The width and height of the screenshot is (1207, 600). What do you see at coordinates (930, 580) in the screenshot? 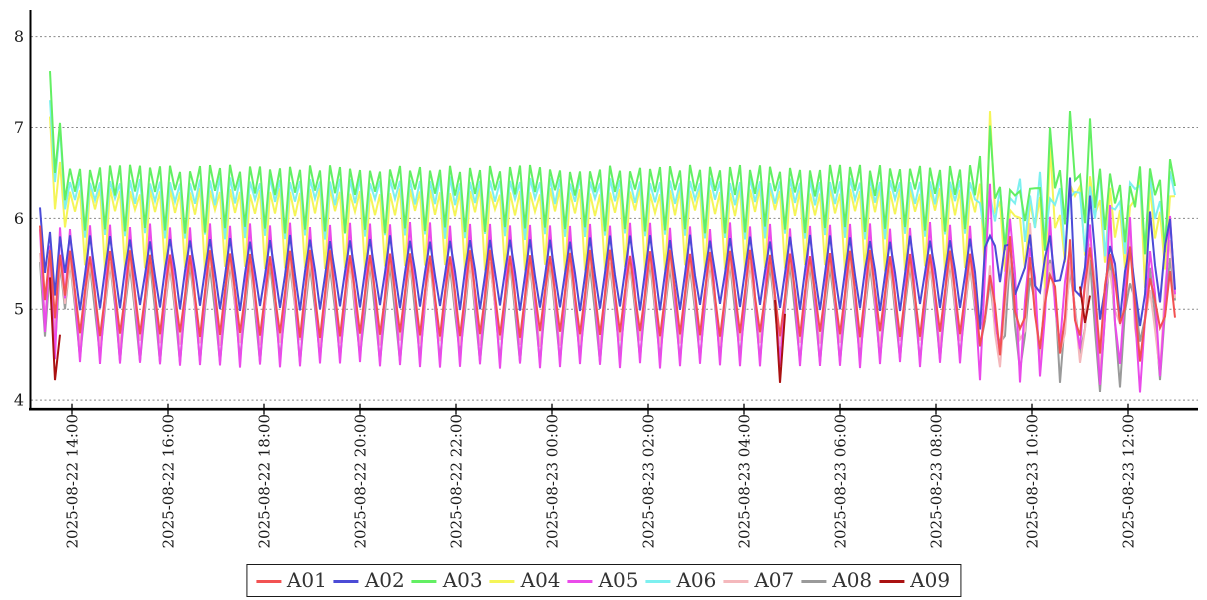
I see `legend-label: A09` at bounding box center [930, 580].